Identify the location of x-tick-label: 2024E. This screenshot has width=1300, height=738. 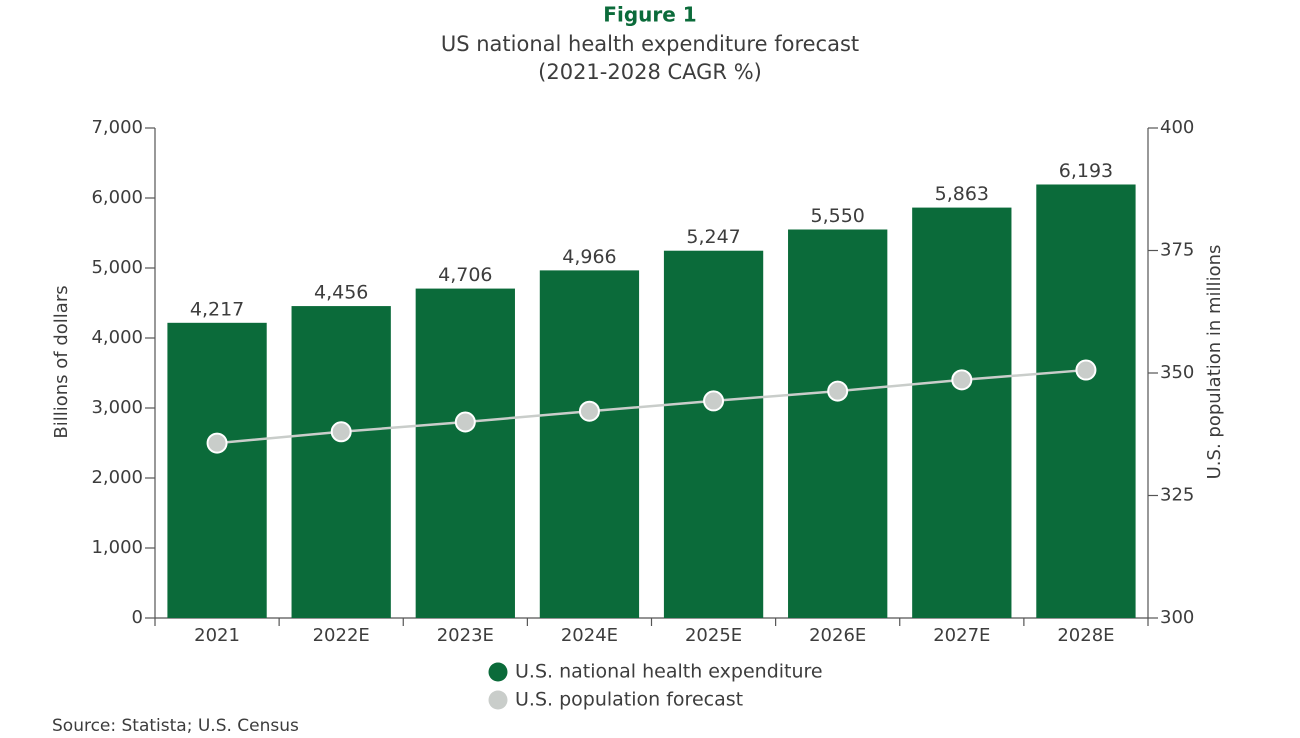
(589, 635).